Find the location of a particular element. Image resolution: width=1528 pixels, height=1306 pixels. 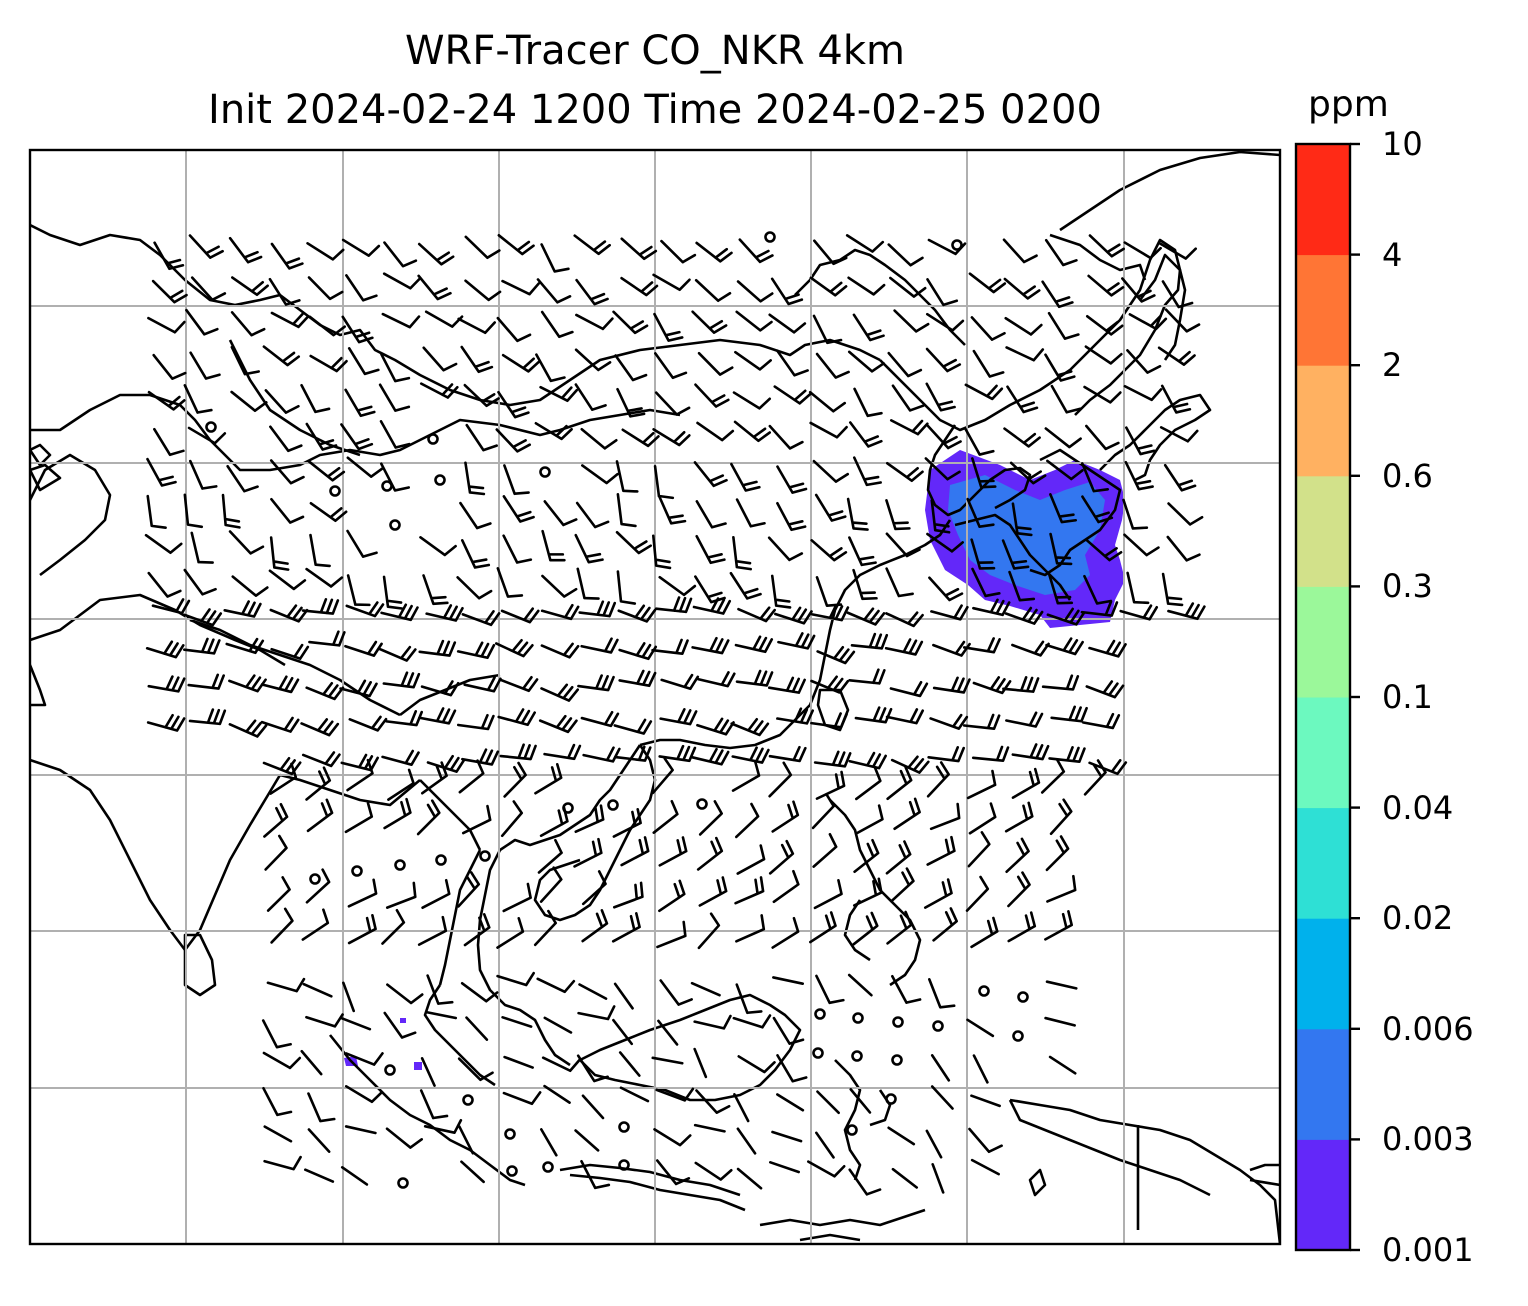

colorbar-segment is located at coordinates (1323, 642).